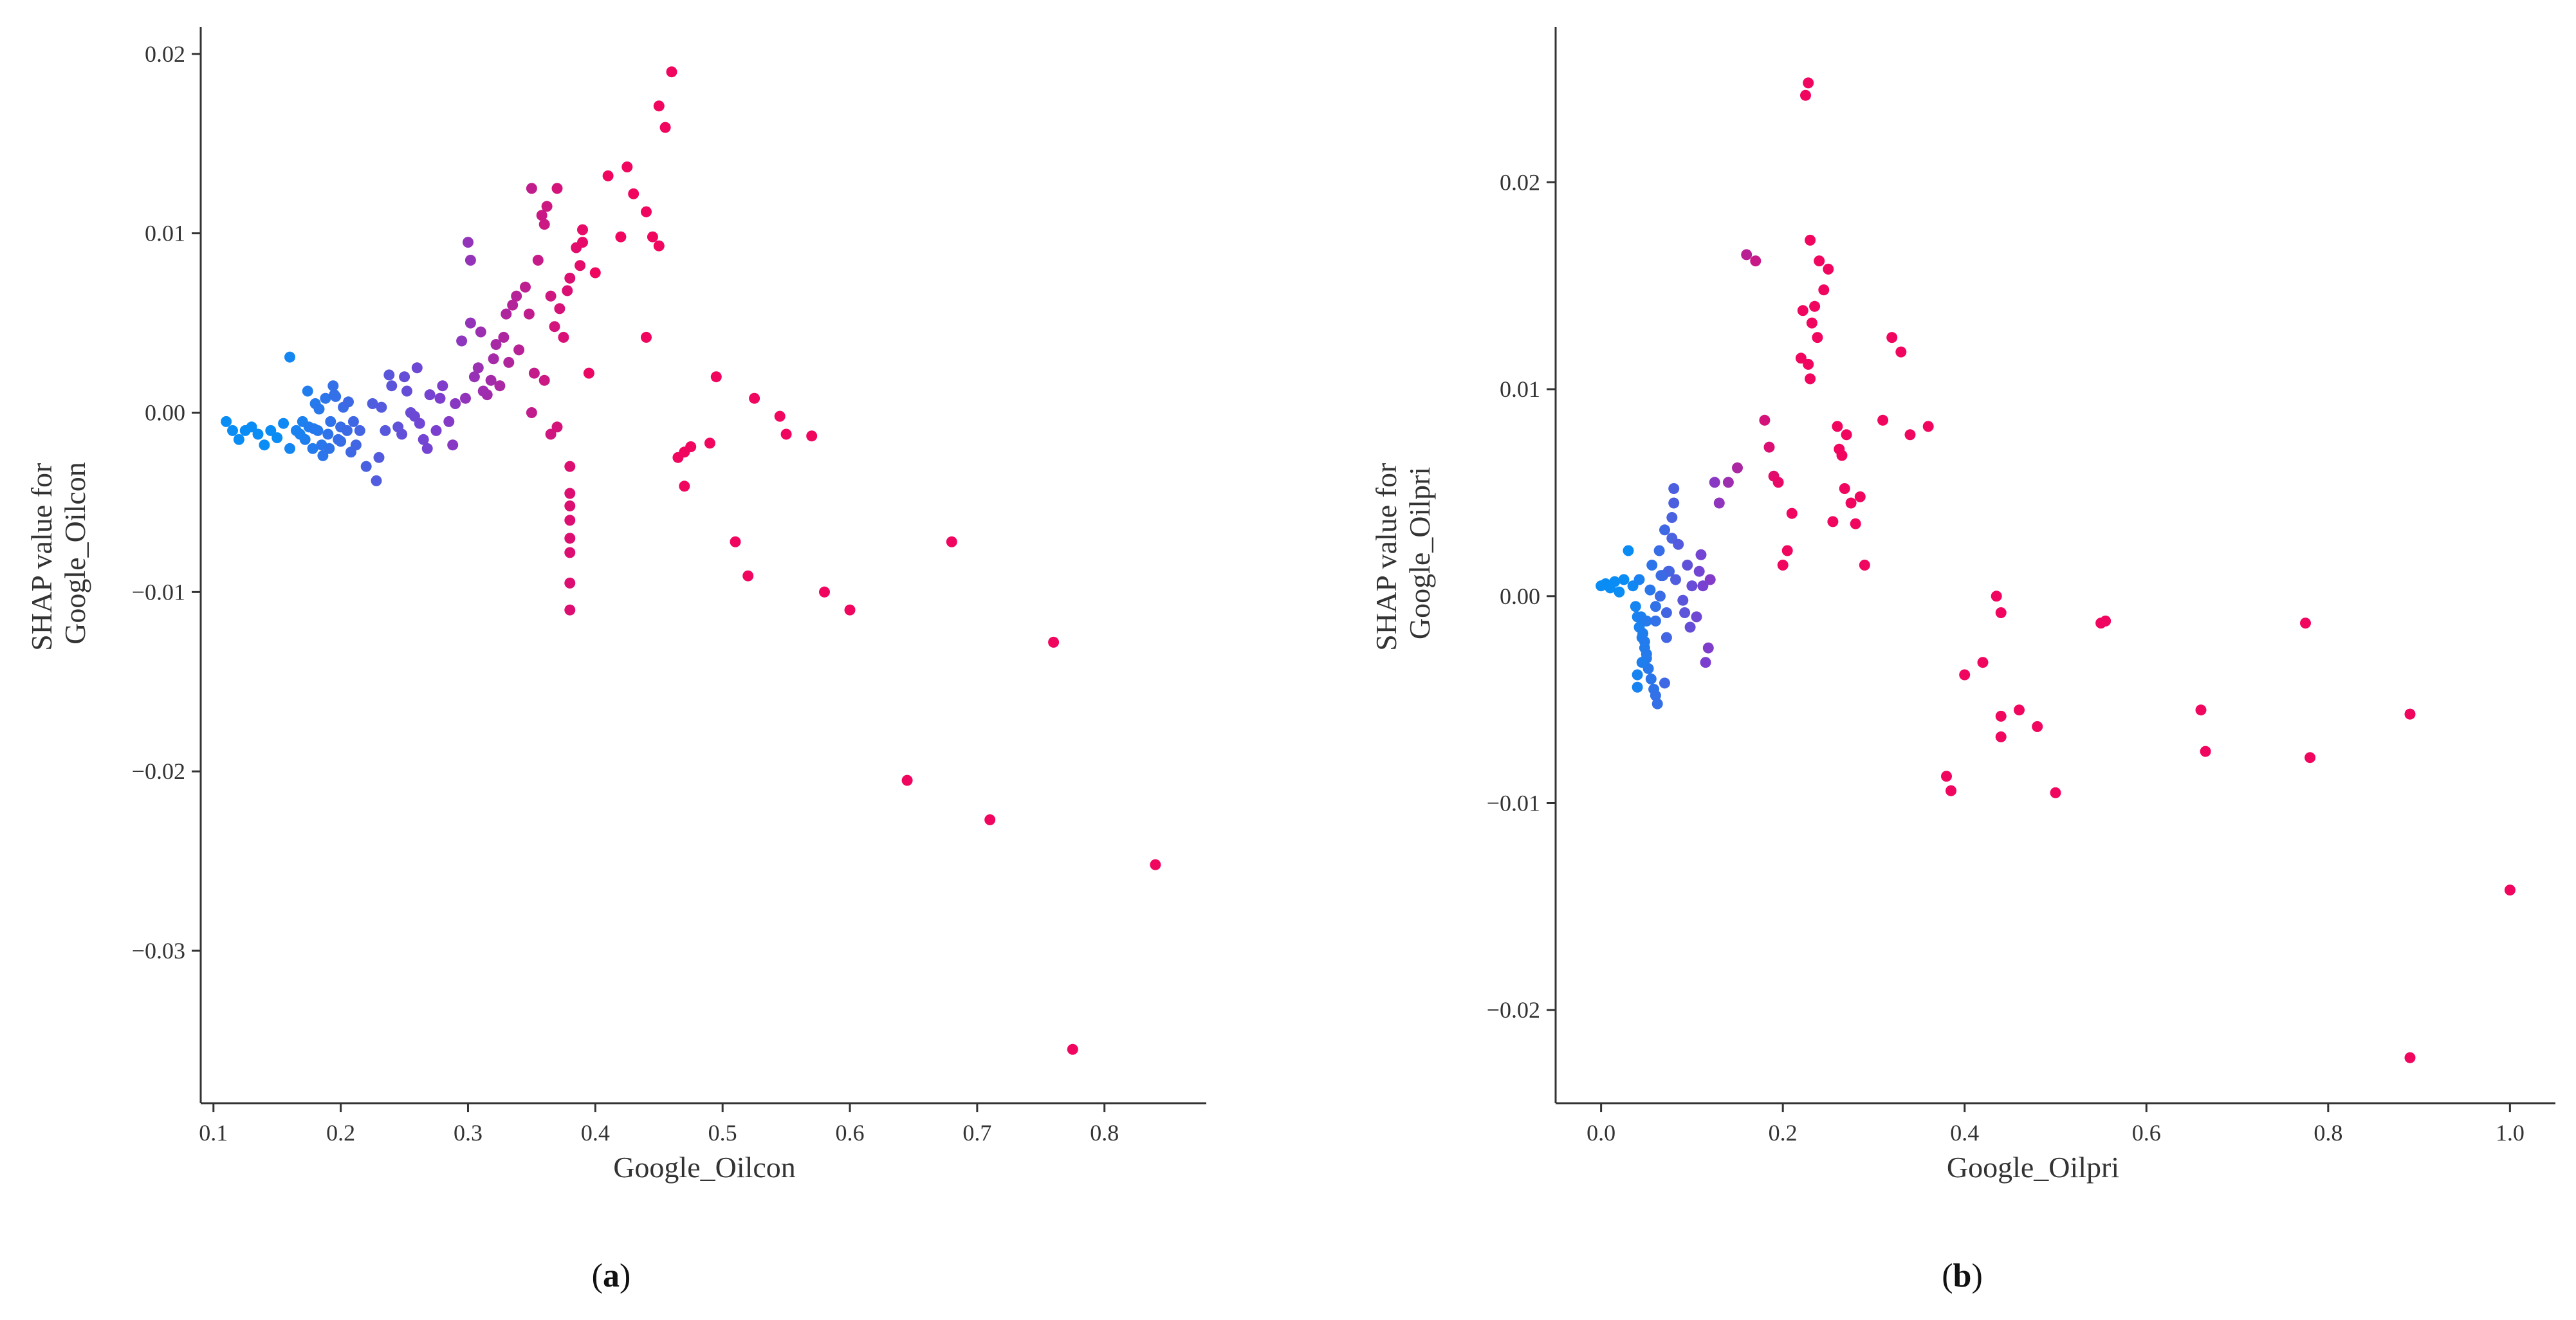 The height and width of the screenshot is (1320, 2576). What do you see at coordinates (158, 951) in the screenshot?
I see `panel-a-y-tick-label: −0.03` at bounding box center [158, 951].